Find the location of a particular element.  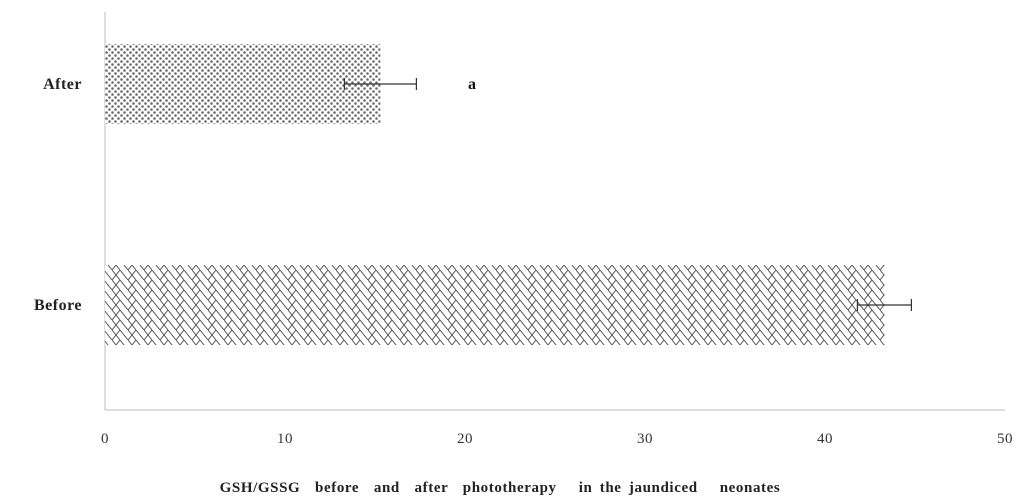

category-labels-group: After Before is located at coordinates (58, 195).